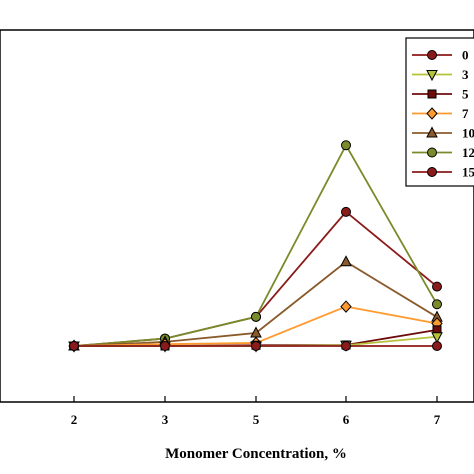 This screenshot has height=474, width=474. Describe the element at coordinates (440, 74) in the screenshot. I see `legend-entry-3: 3` at that location.